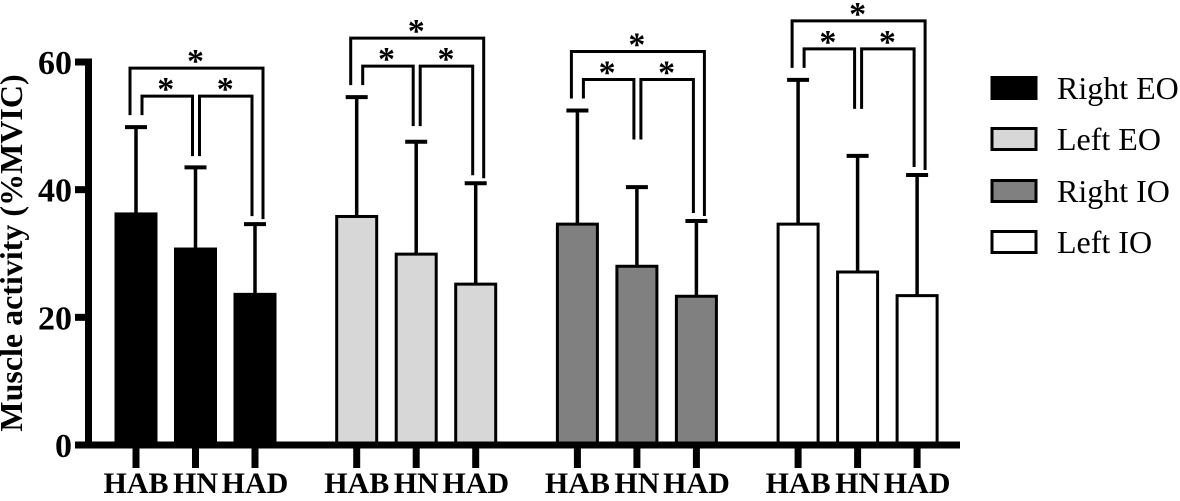 This screenshot has width=1180, height=501. I want to click on sig-right-eo-hab-had-bracket, so click(196, 143).